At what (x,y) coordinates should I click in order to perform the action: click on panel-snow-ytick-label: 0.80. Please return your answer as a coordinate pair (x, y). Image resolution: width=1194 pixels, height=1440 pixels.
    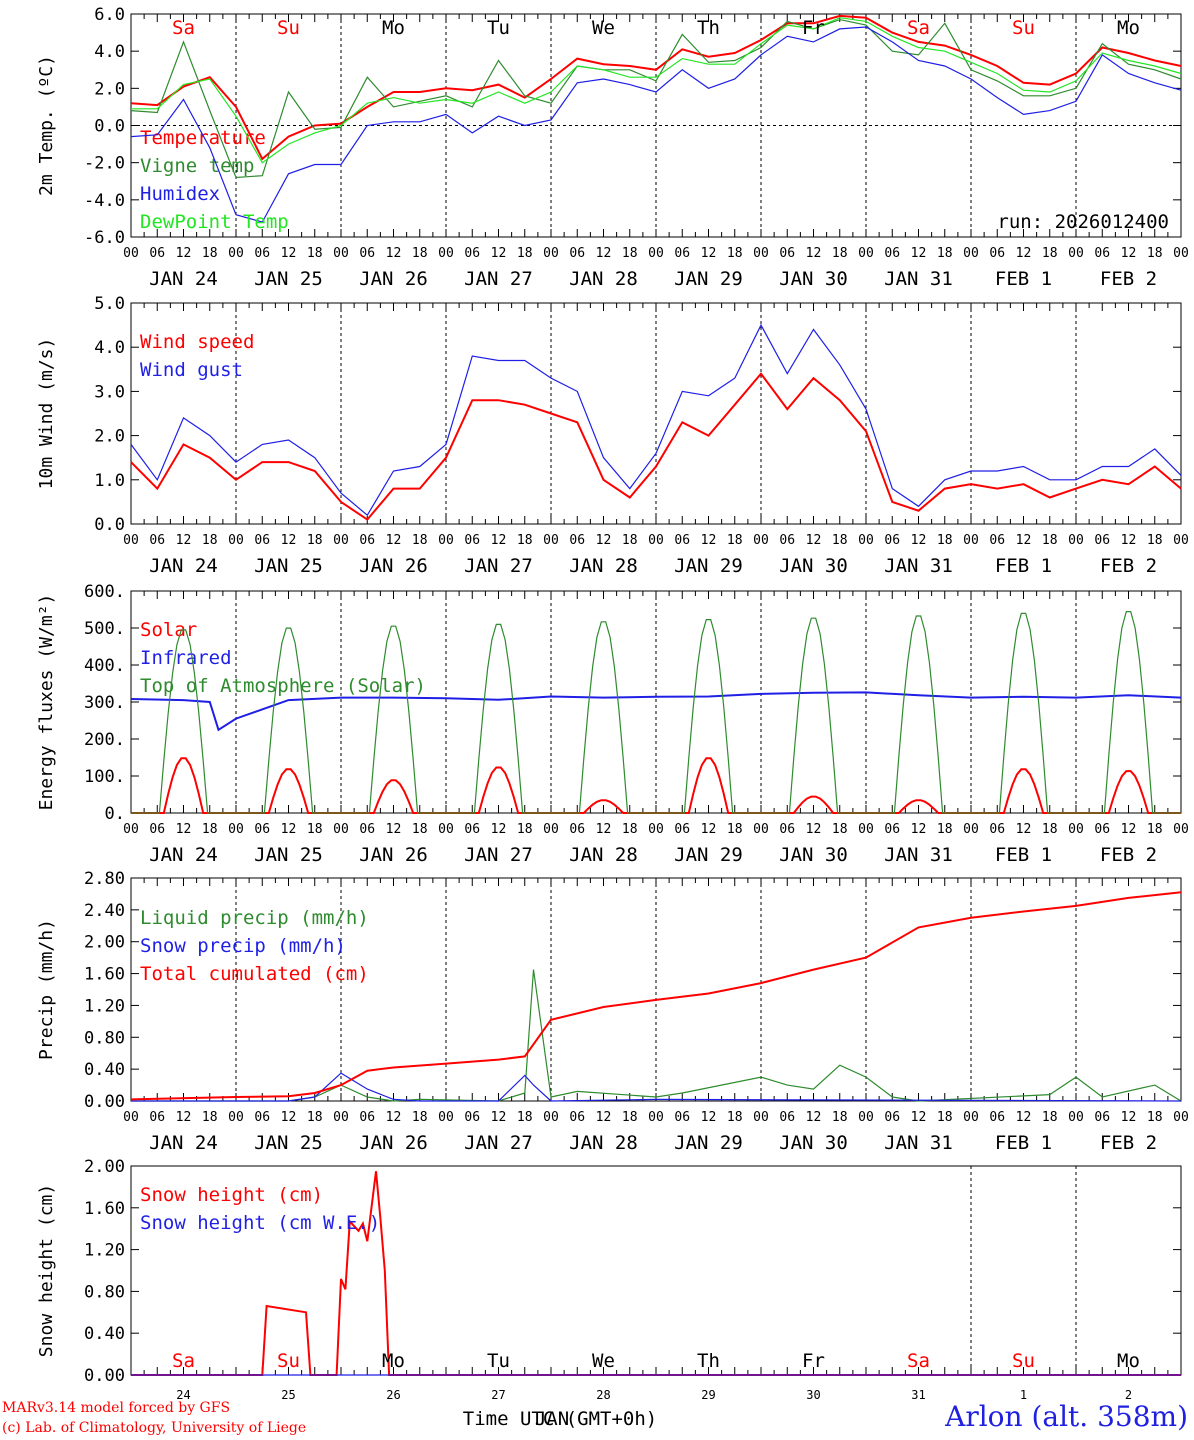
    Looking at the image, I should click on (104, 1292).